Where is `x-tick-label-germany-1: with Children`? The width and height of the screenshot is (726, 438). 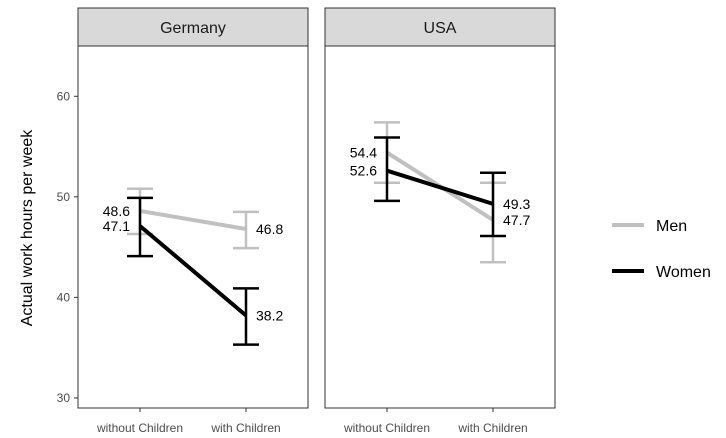
x-tick-label-germany-1: with Children is located at coordinates (245, 428).